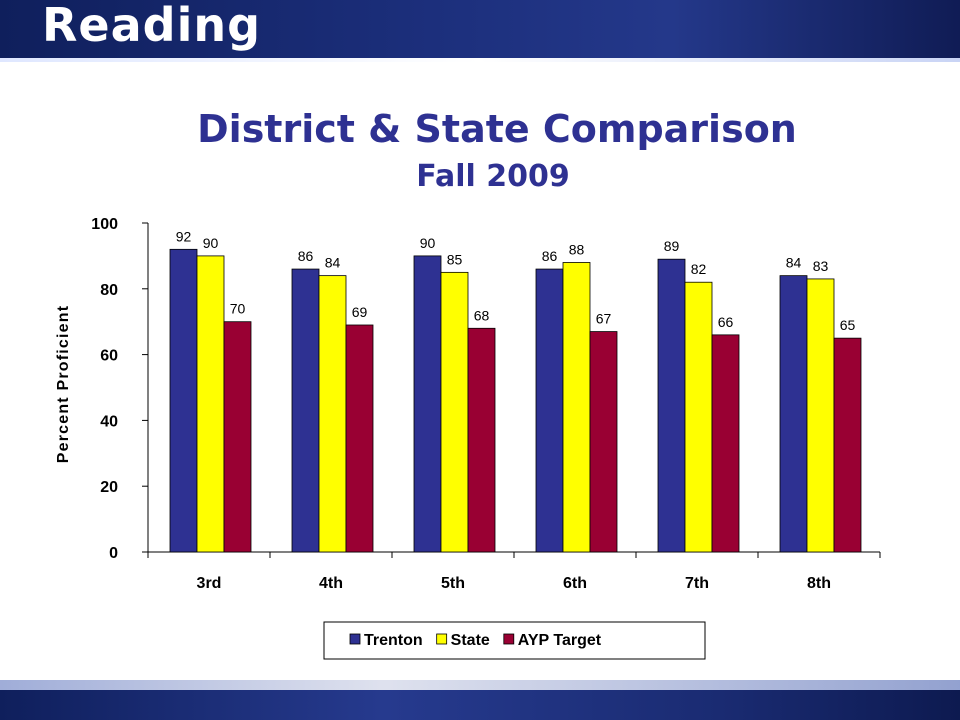 This screenshot has height=720, width=960. Describe the element at coordinates (104, 224) in the screenshot. I see `y-tick-label: 100` at that location.